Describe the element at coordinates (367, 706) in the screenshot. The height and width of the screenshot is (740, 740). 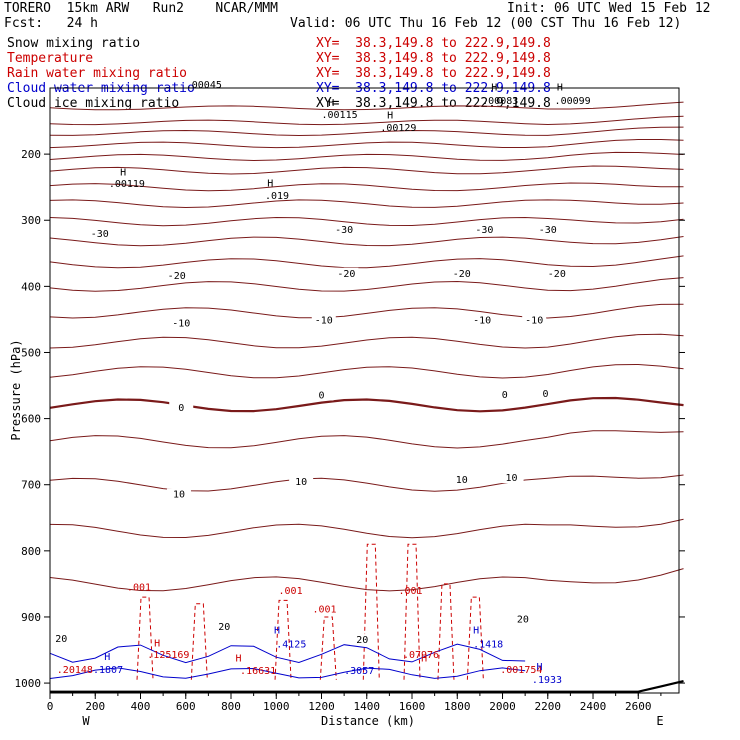
I see `x-tick-label: 1400` at that location.